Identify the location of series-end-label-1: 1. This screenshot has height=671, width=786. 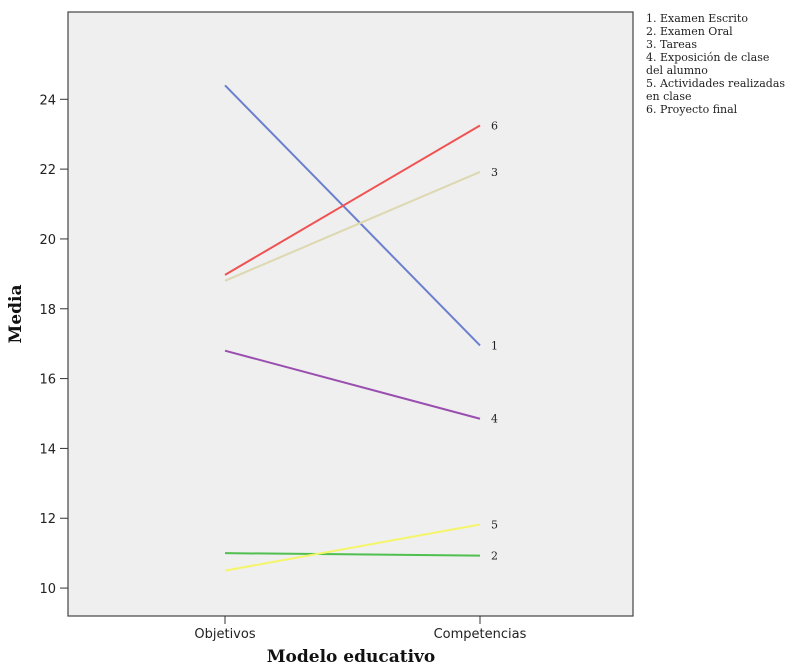
(494, 345).